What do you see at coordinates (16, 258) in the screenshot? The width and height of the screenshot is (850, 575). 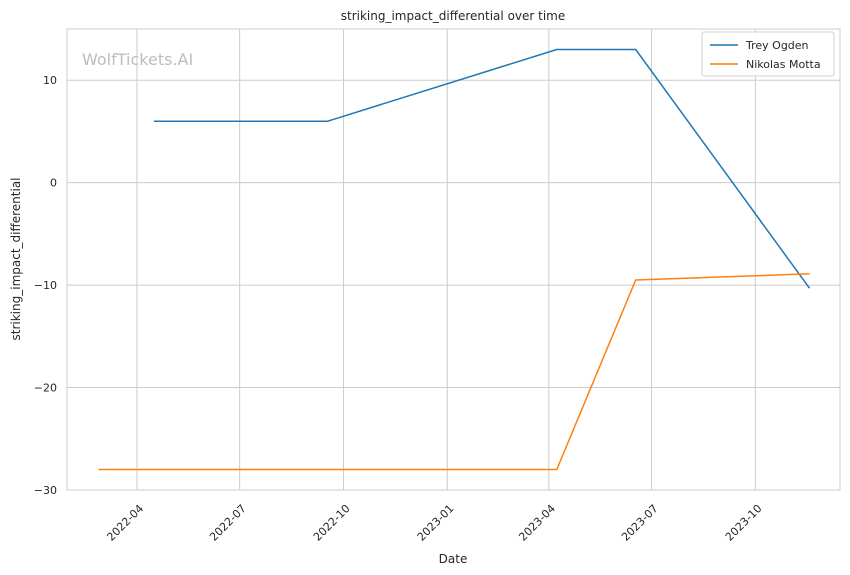 I see `y-axis-label: striking_impact_differential` at bounding box center [16, 258].